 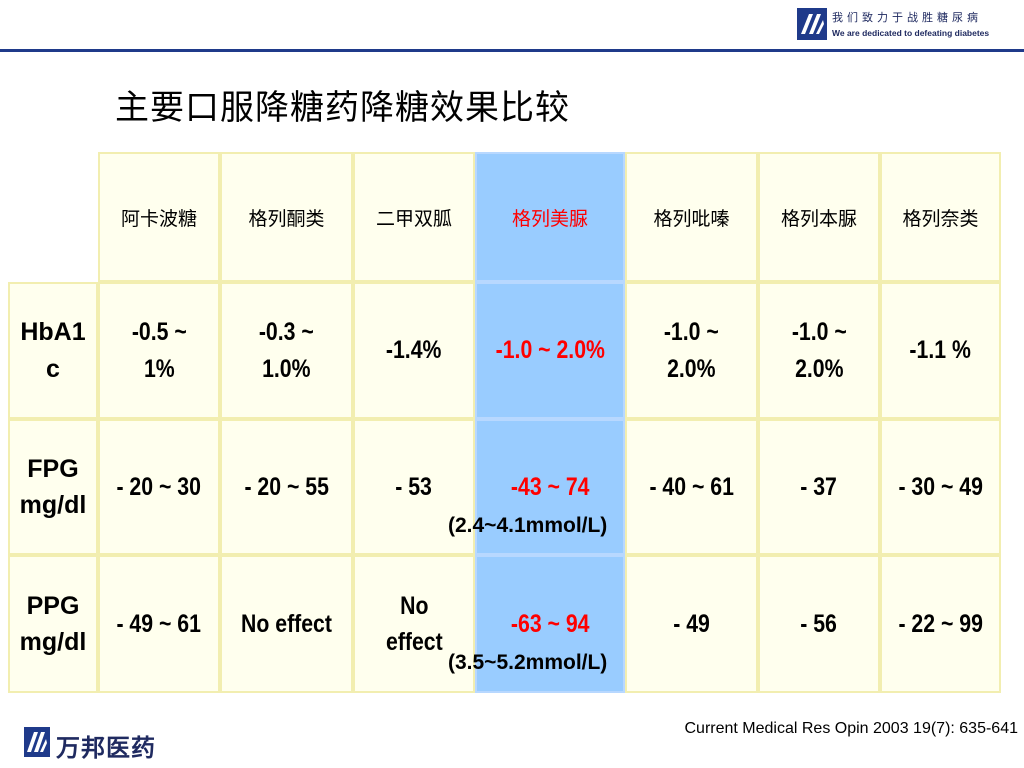 I want to click on cell-value-line: - 30 ~ 49, so click(x=940, y=486).